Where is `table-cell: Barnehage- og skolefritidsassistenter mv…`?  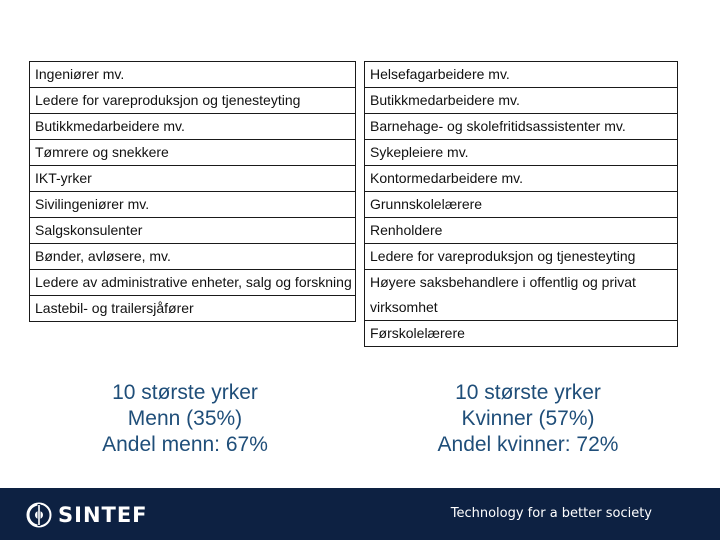 table-cell: Barnehage- og skolefritidsassistenter mv… is located at coordinates (521, 126).